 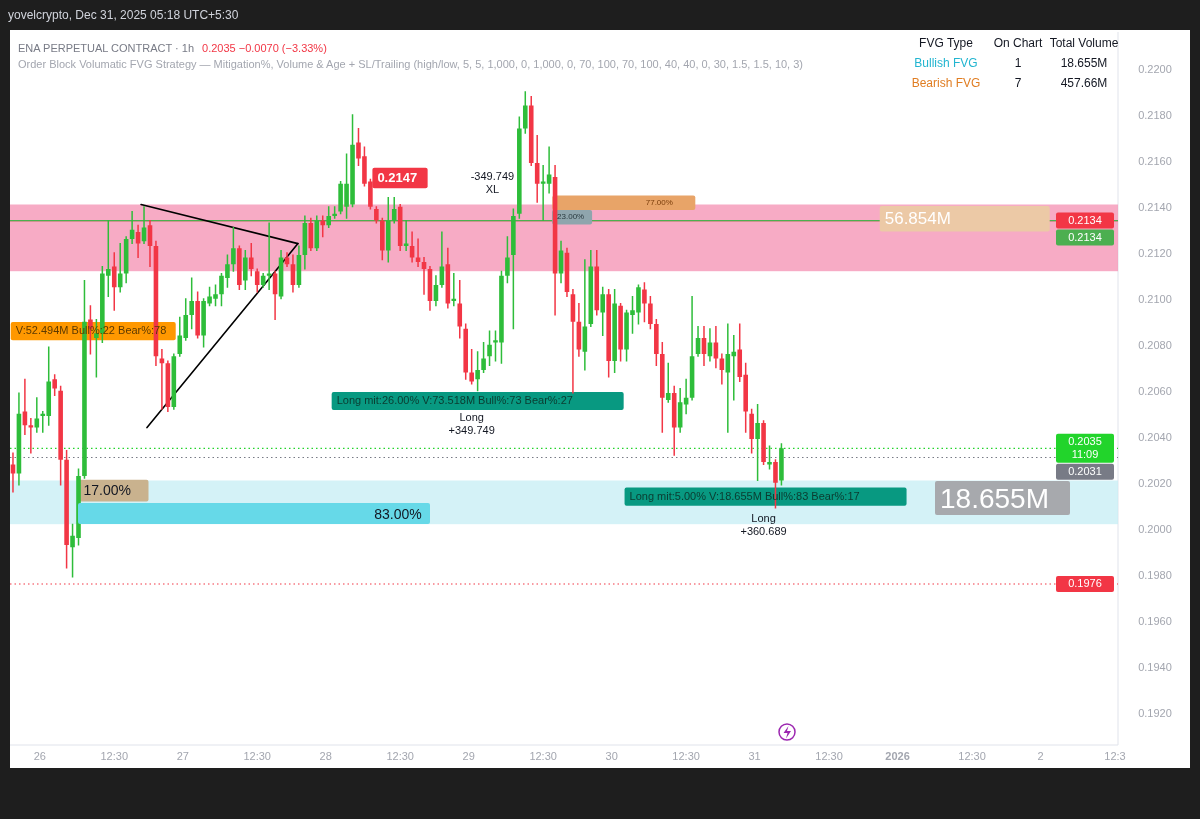 What do you see at coordinates (1085, 583) in the screenshot?
I see `ref-line-label: 0.1976` at bounding box center [1085, 583].